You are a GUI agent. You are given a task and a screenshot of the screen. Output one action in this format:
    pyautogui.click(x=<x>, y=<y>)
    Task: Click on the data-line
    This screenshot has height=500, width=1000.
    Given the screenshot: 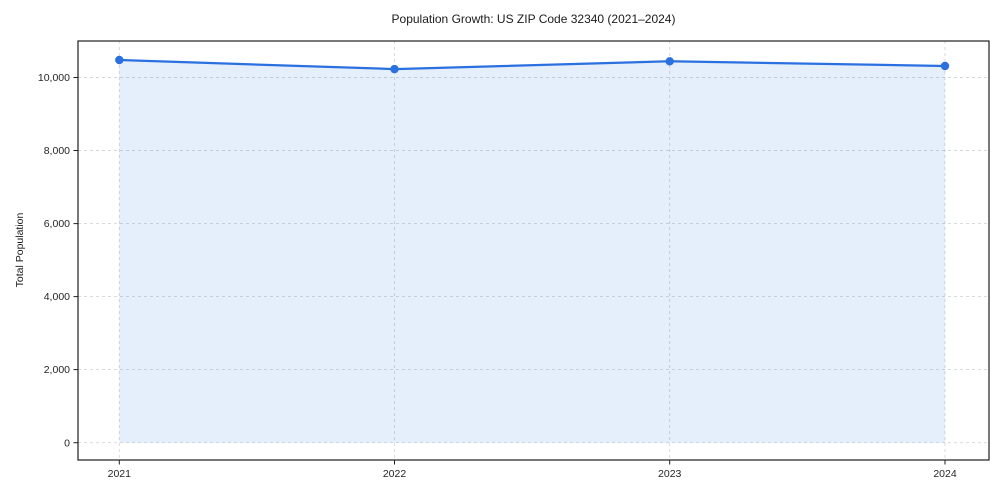 What is the action you would take?
    pyautogui.click(x=532, y=64)
    